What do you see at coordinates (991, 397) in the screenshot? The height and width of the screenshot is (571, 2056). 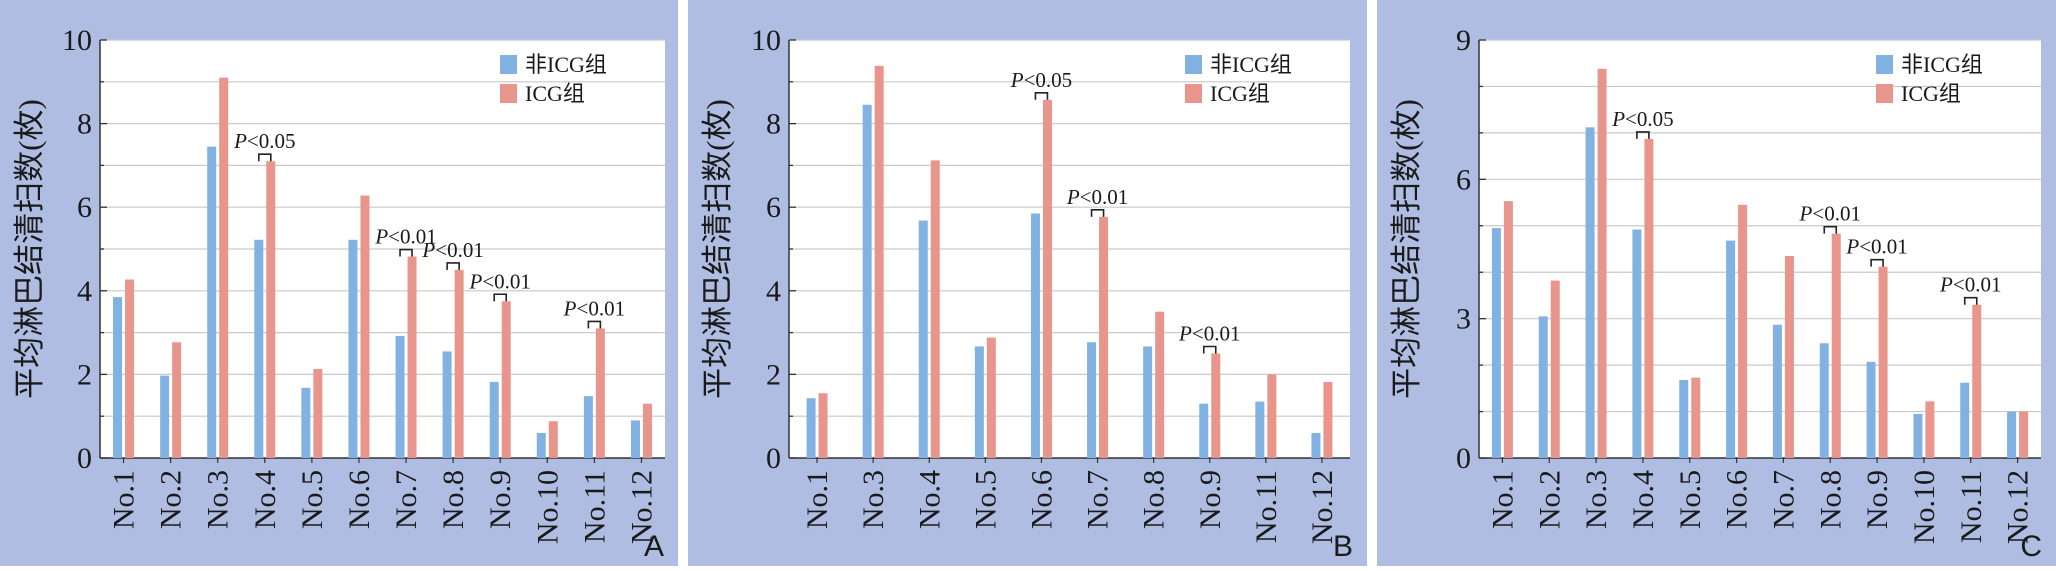 I see `bar-icg-no5` at bounding box center [991, 397].